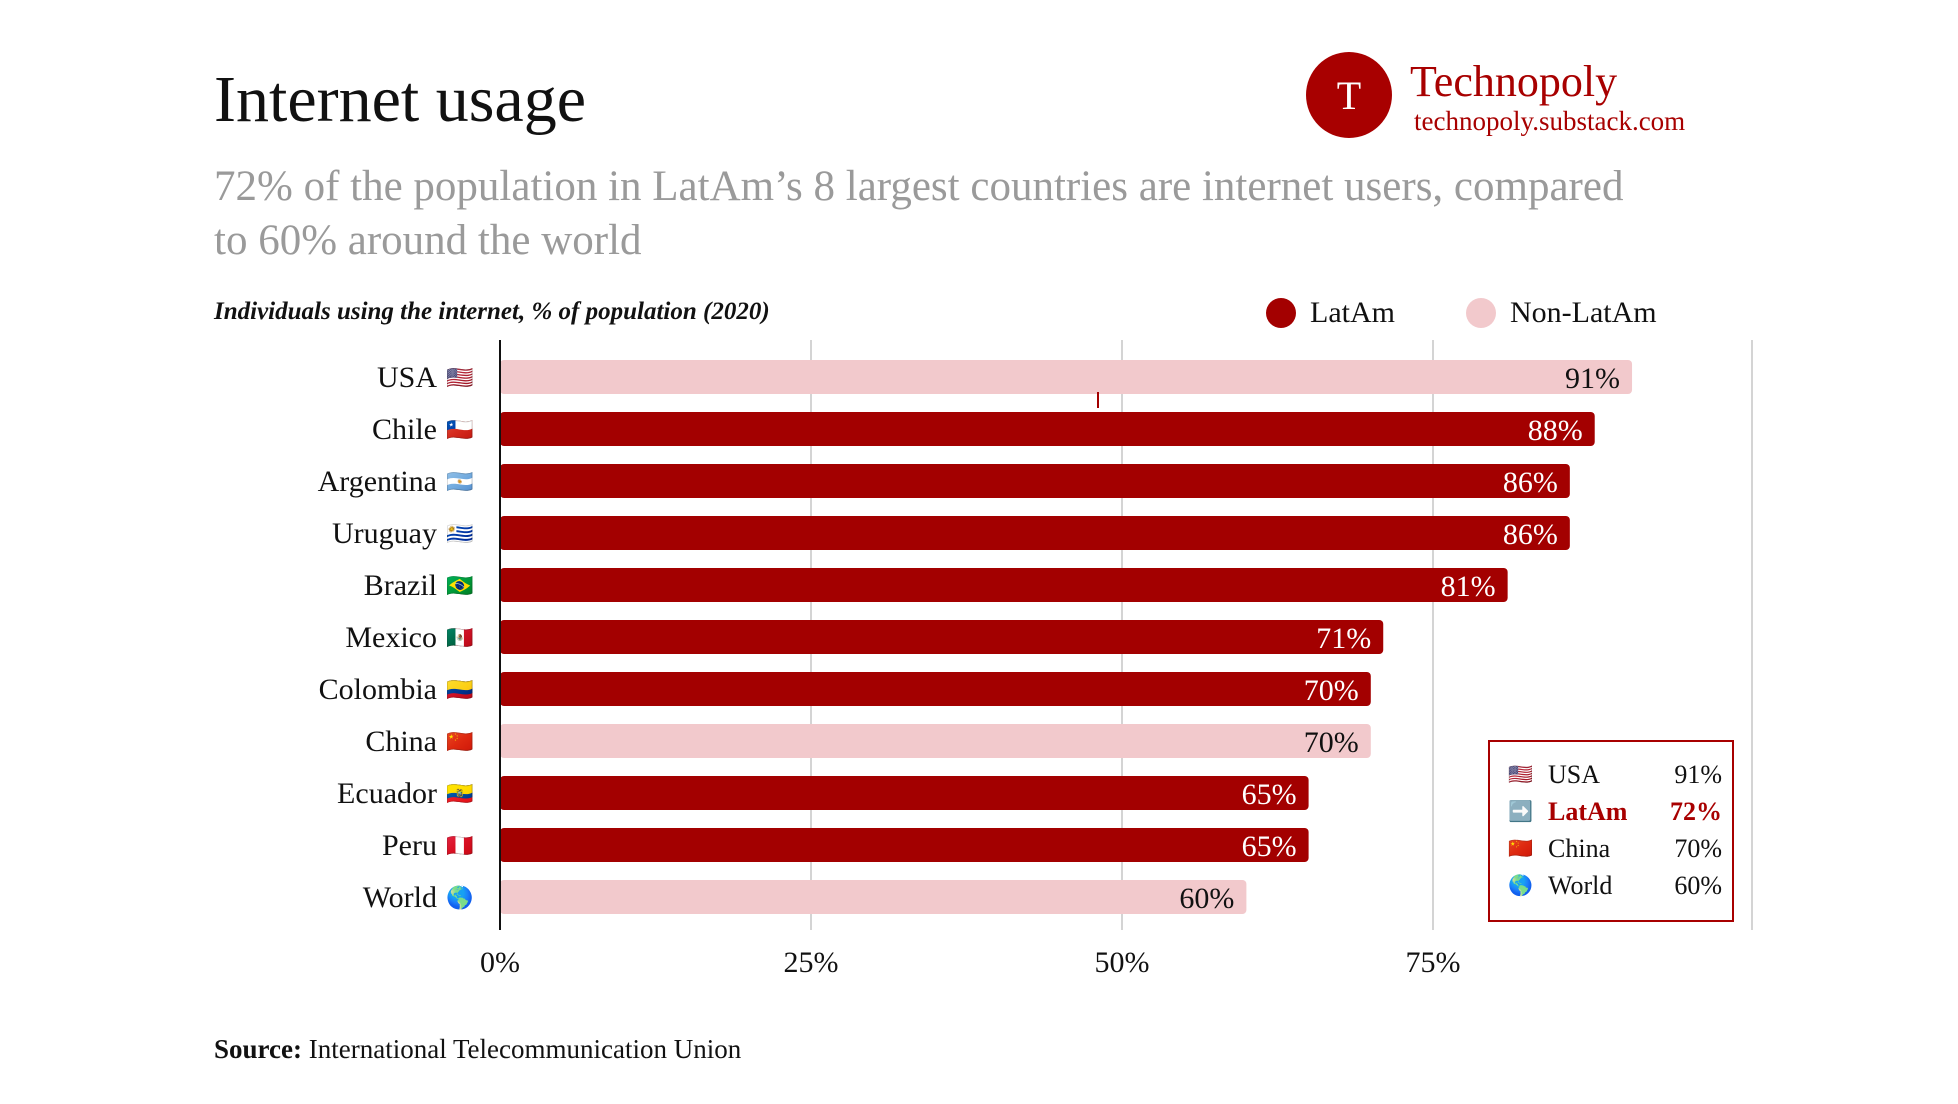  Describe the element at coordinates (1698, 848) in the screenshot. I see `inset-value: 70%` at that location.